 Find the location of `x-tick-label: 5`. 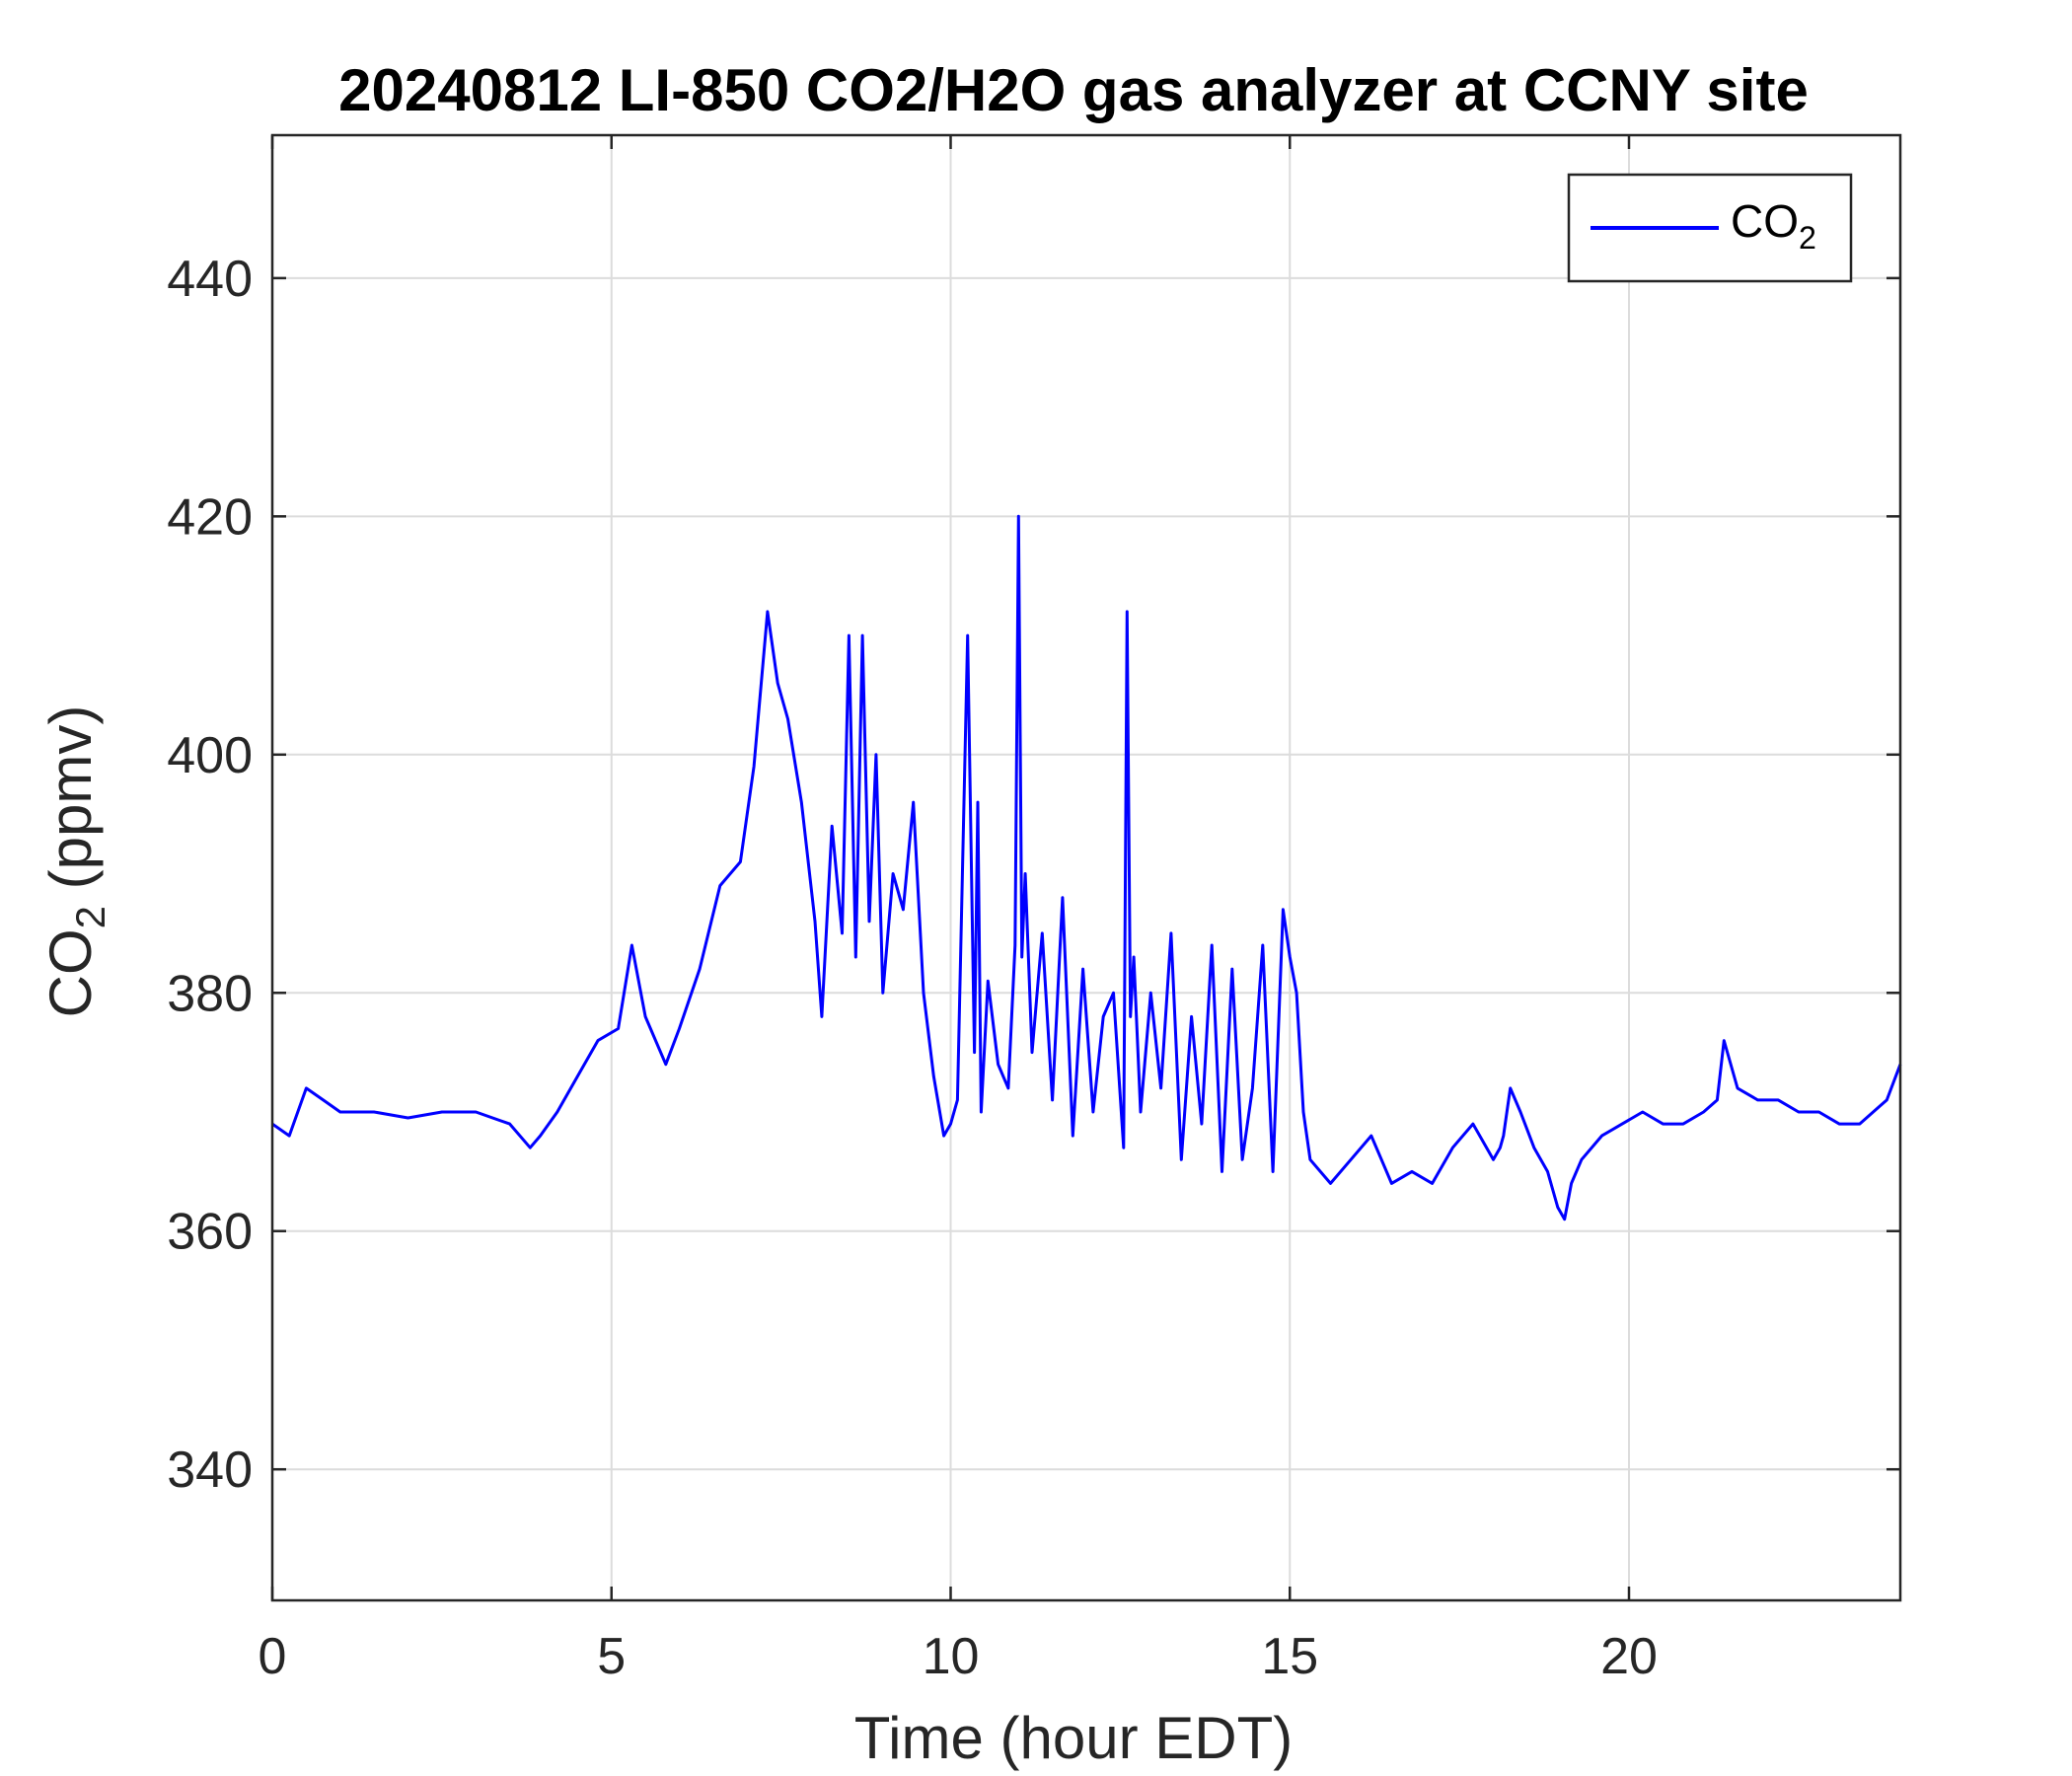

x-tick-label: 5 is located at coordinates (611, 1657).